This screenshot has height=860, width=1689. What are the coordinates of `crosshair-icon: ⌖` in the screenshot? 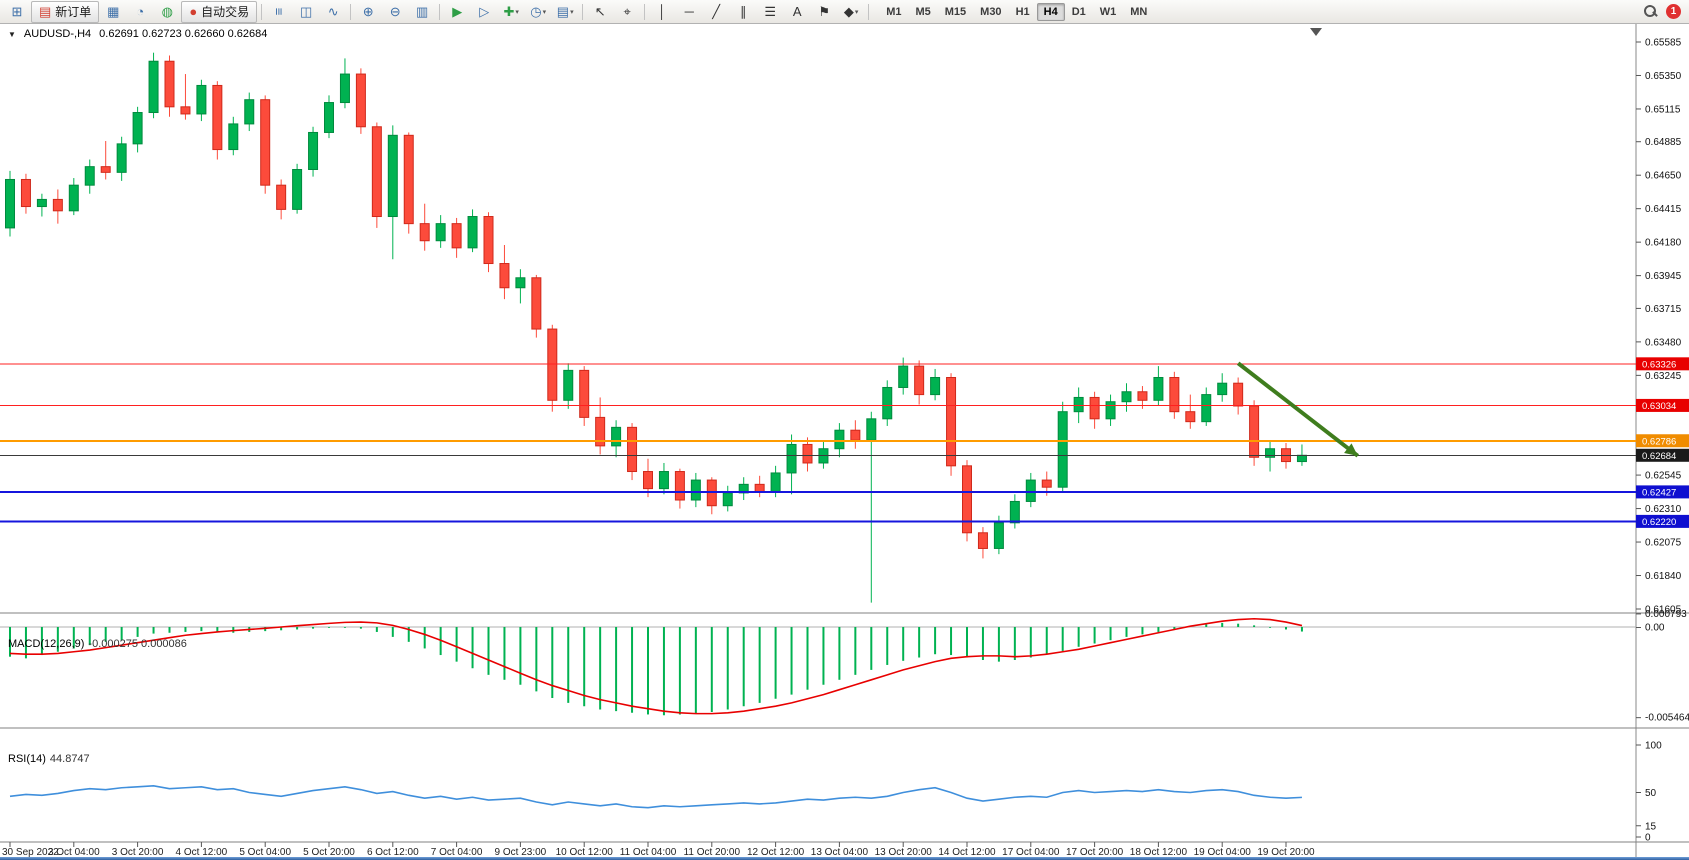 It's located at (627, 12).